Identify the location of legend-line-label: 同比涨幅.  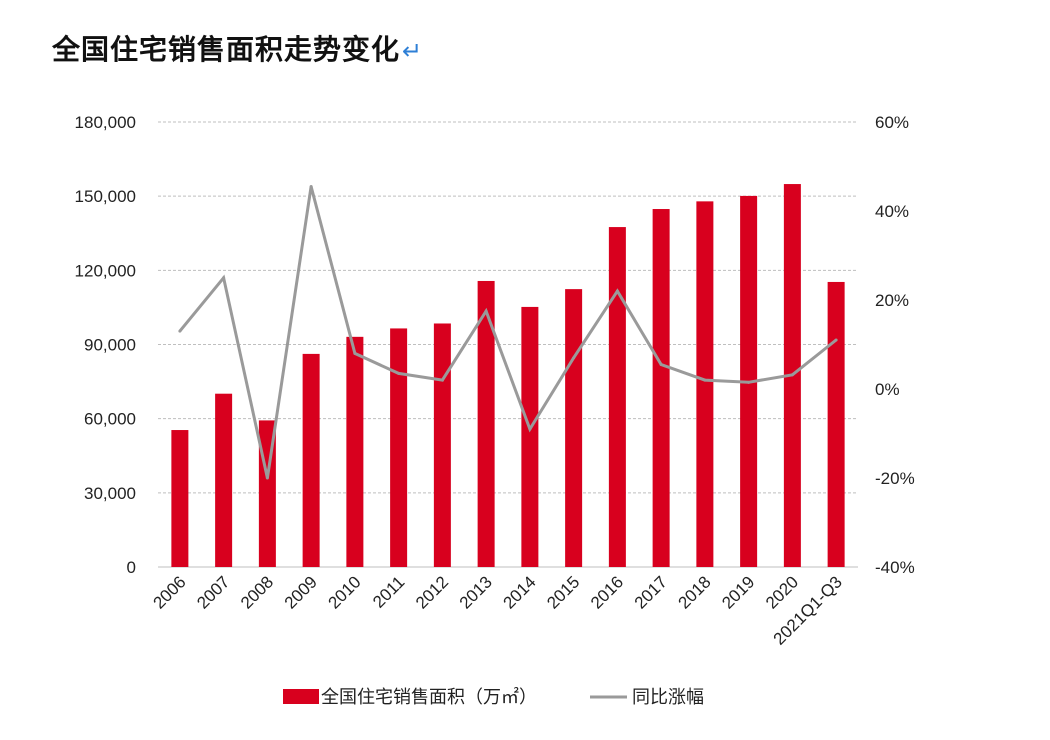
(668, 697).